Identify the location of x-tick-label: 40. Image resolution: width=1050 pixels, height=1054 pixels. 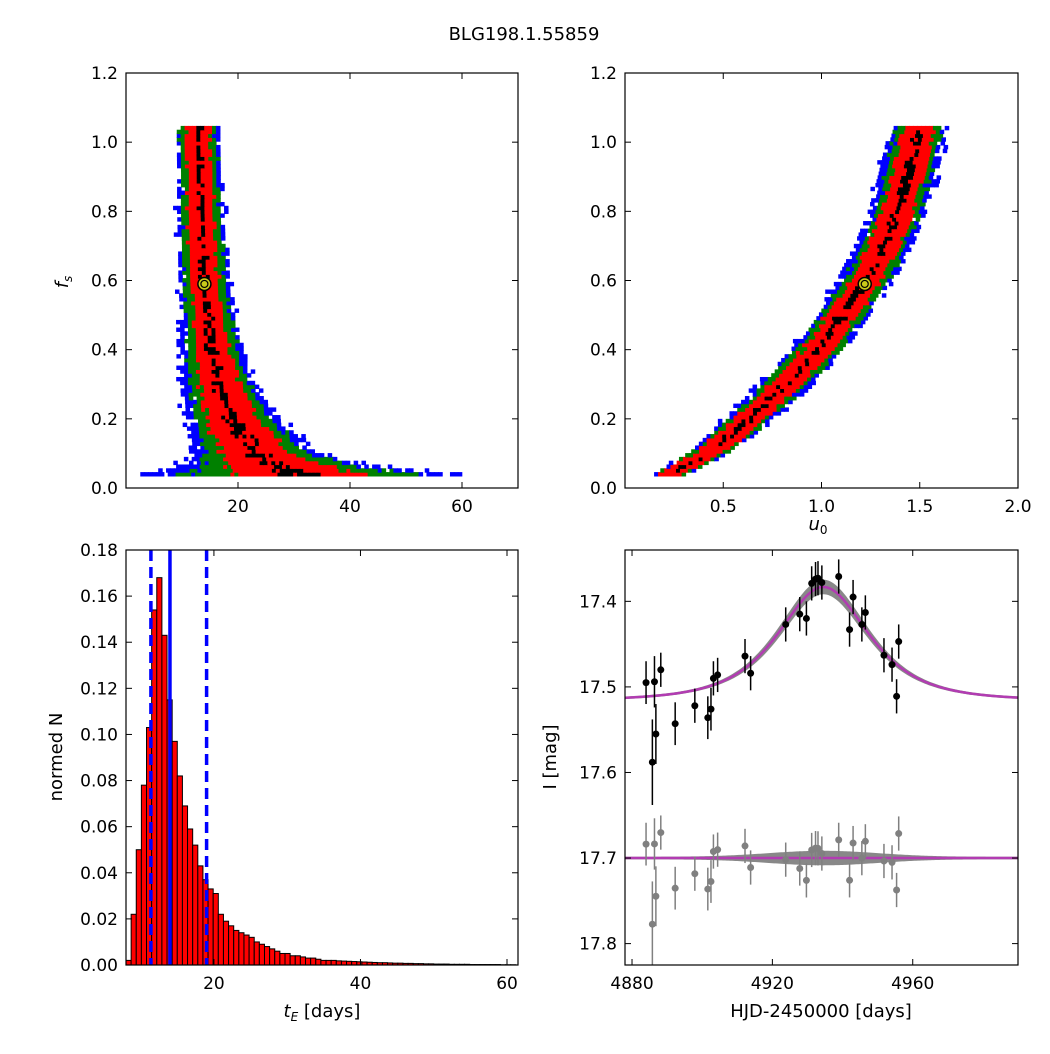
(361, 984).